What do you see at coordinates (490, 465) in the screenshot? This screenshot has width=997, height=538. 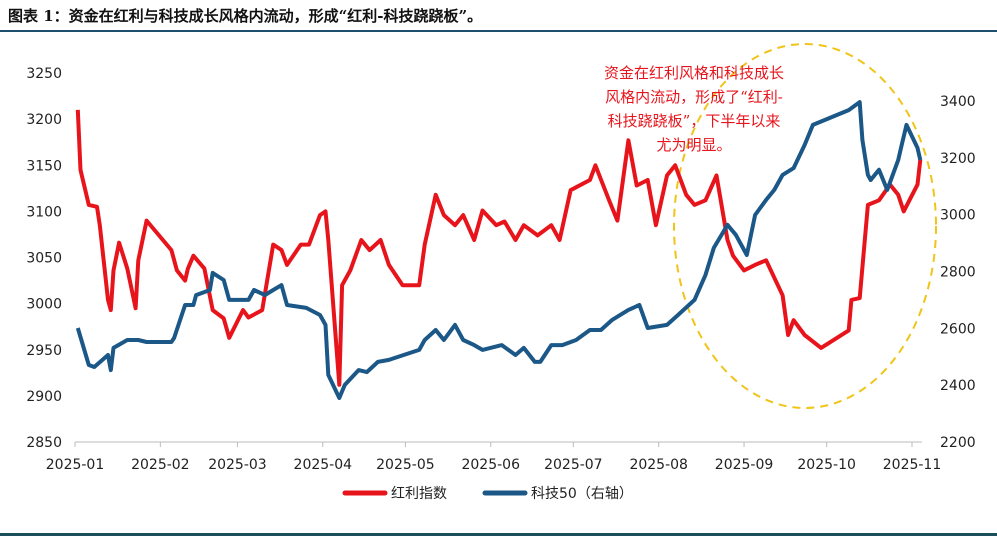 I see `x-tick-label: 2025-06` at bounding box center [490, 465].